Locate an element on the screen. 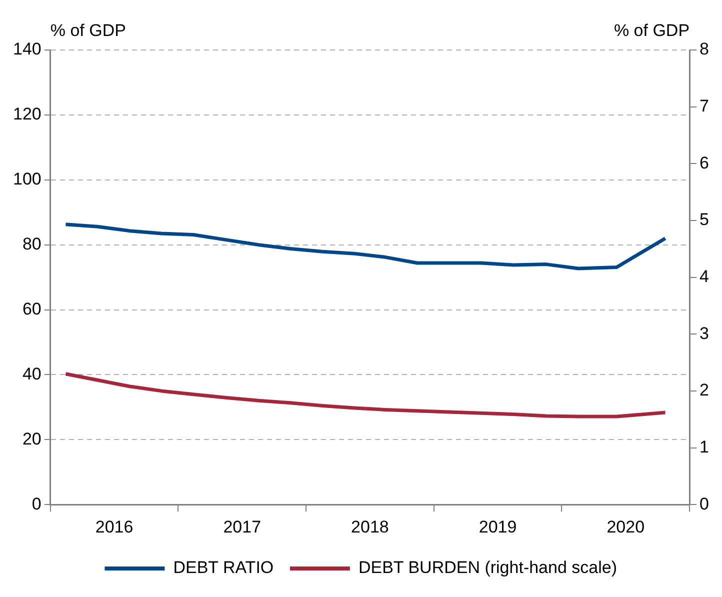 The width and height of the screenshot is (722, 597). y2-tick-label: 5 is located at coordinates (705, 220).